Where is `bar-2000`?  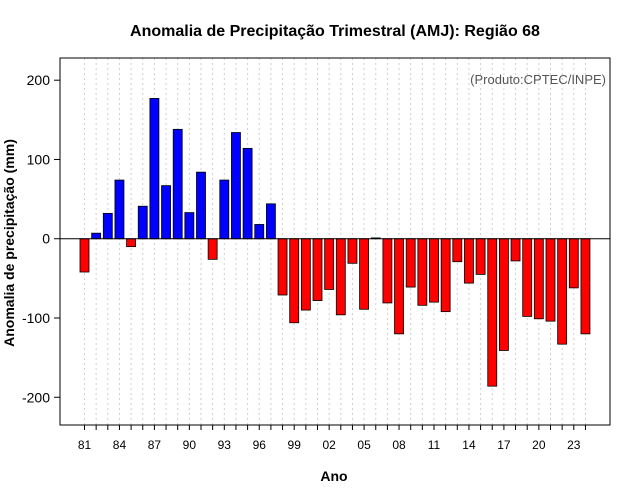 bar-2000 is located at coordinates (305, 274).